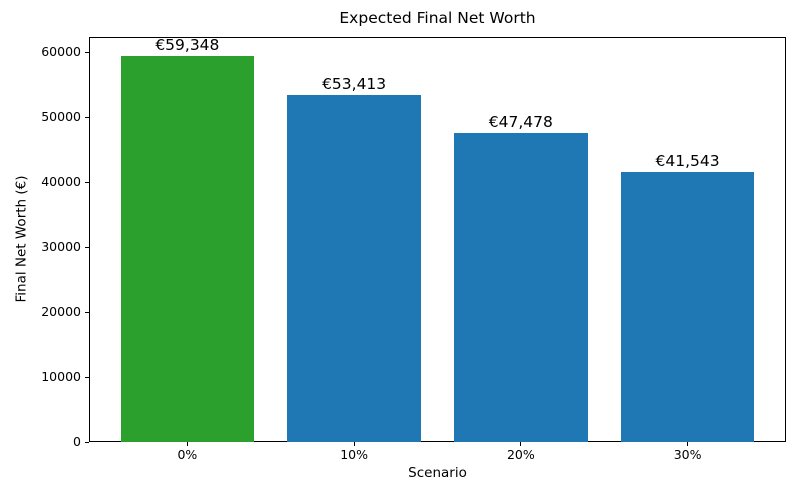  Describe the element at coordinates (437, 18) in the screenshot. I see `chart-title: Expected Final Net Worth` at that location.